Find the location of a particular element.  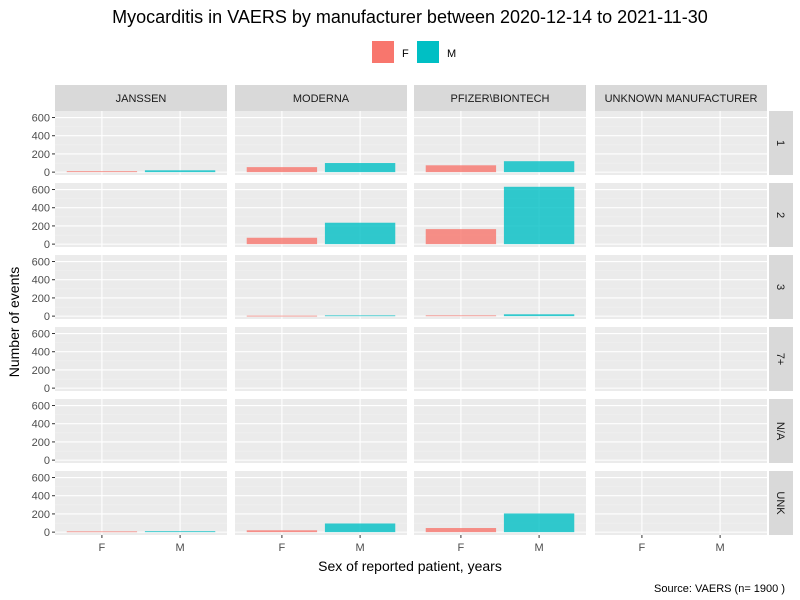

panel-bg-3-janssen is located at coordinates (141, 287).